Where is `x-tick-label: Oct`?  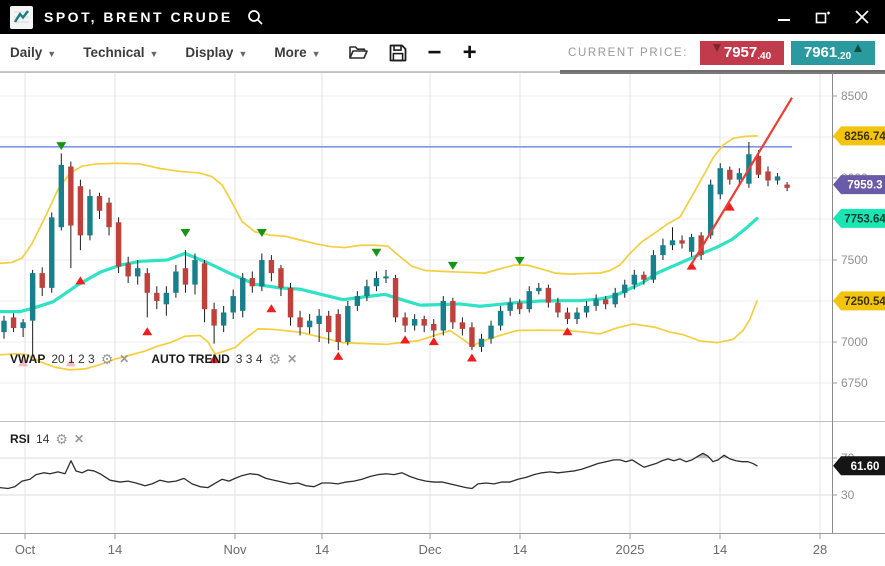 x-tick-label: Oct is located at coordinates (25, 549).